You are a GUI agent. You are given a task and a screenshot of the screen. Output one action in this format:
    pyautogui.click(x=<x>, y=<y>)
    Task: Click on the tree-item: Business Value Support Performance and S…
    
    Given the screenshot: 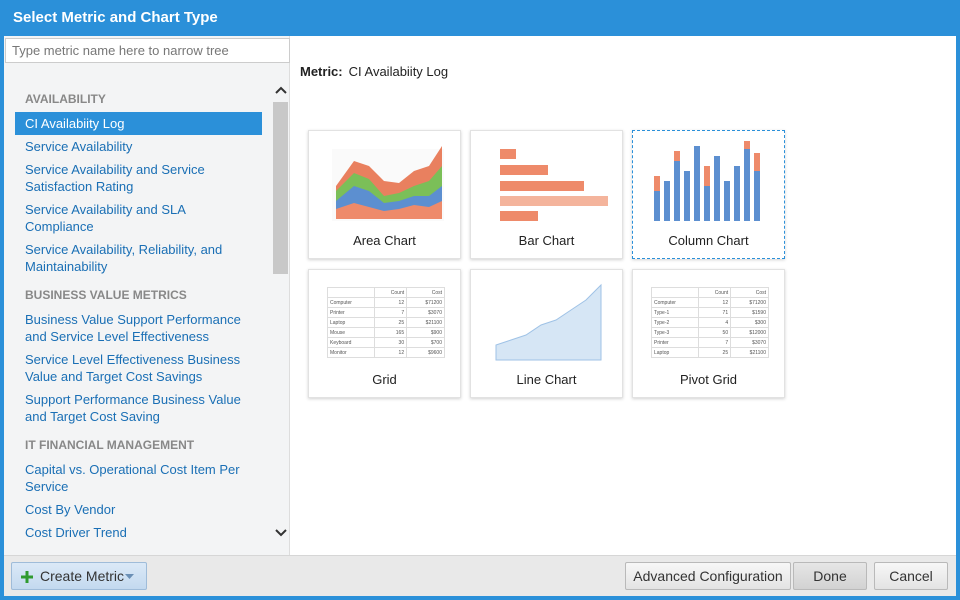 What is the action you would take?
    pyautogui.click(x=133, y=328)
    